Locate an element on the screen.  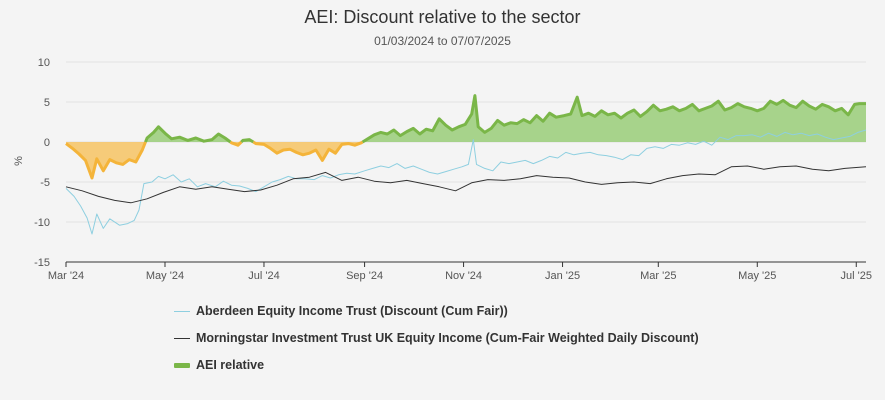
chart-title: AEI: Discount relative to the sector is located at coordinates (442, 17).